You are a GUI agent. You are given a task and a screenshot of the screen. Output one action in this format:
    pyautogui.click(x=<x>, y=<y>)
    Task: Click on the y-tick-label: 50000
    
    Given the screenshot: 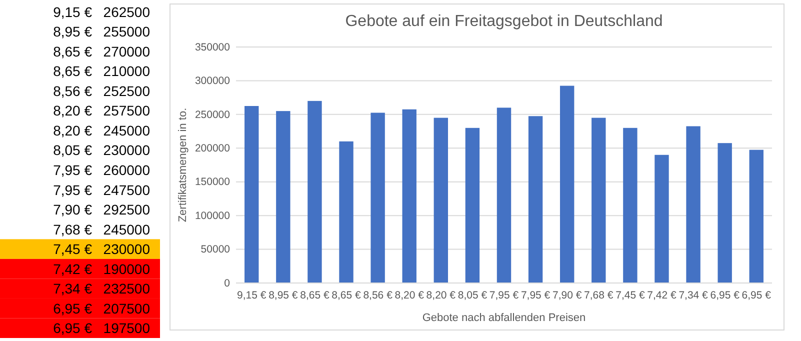 What is the action you would take?
    pyautogui.click(x=215, y=250)
    